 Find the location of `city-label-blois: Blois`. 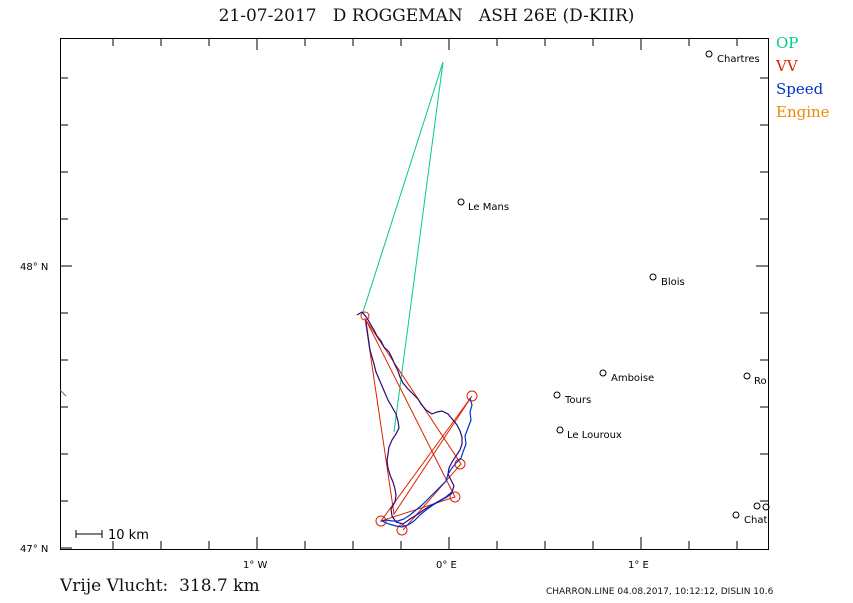

city-label-blois: Blois is located at coordinates (673, 282).